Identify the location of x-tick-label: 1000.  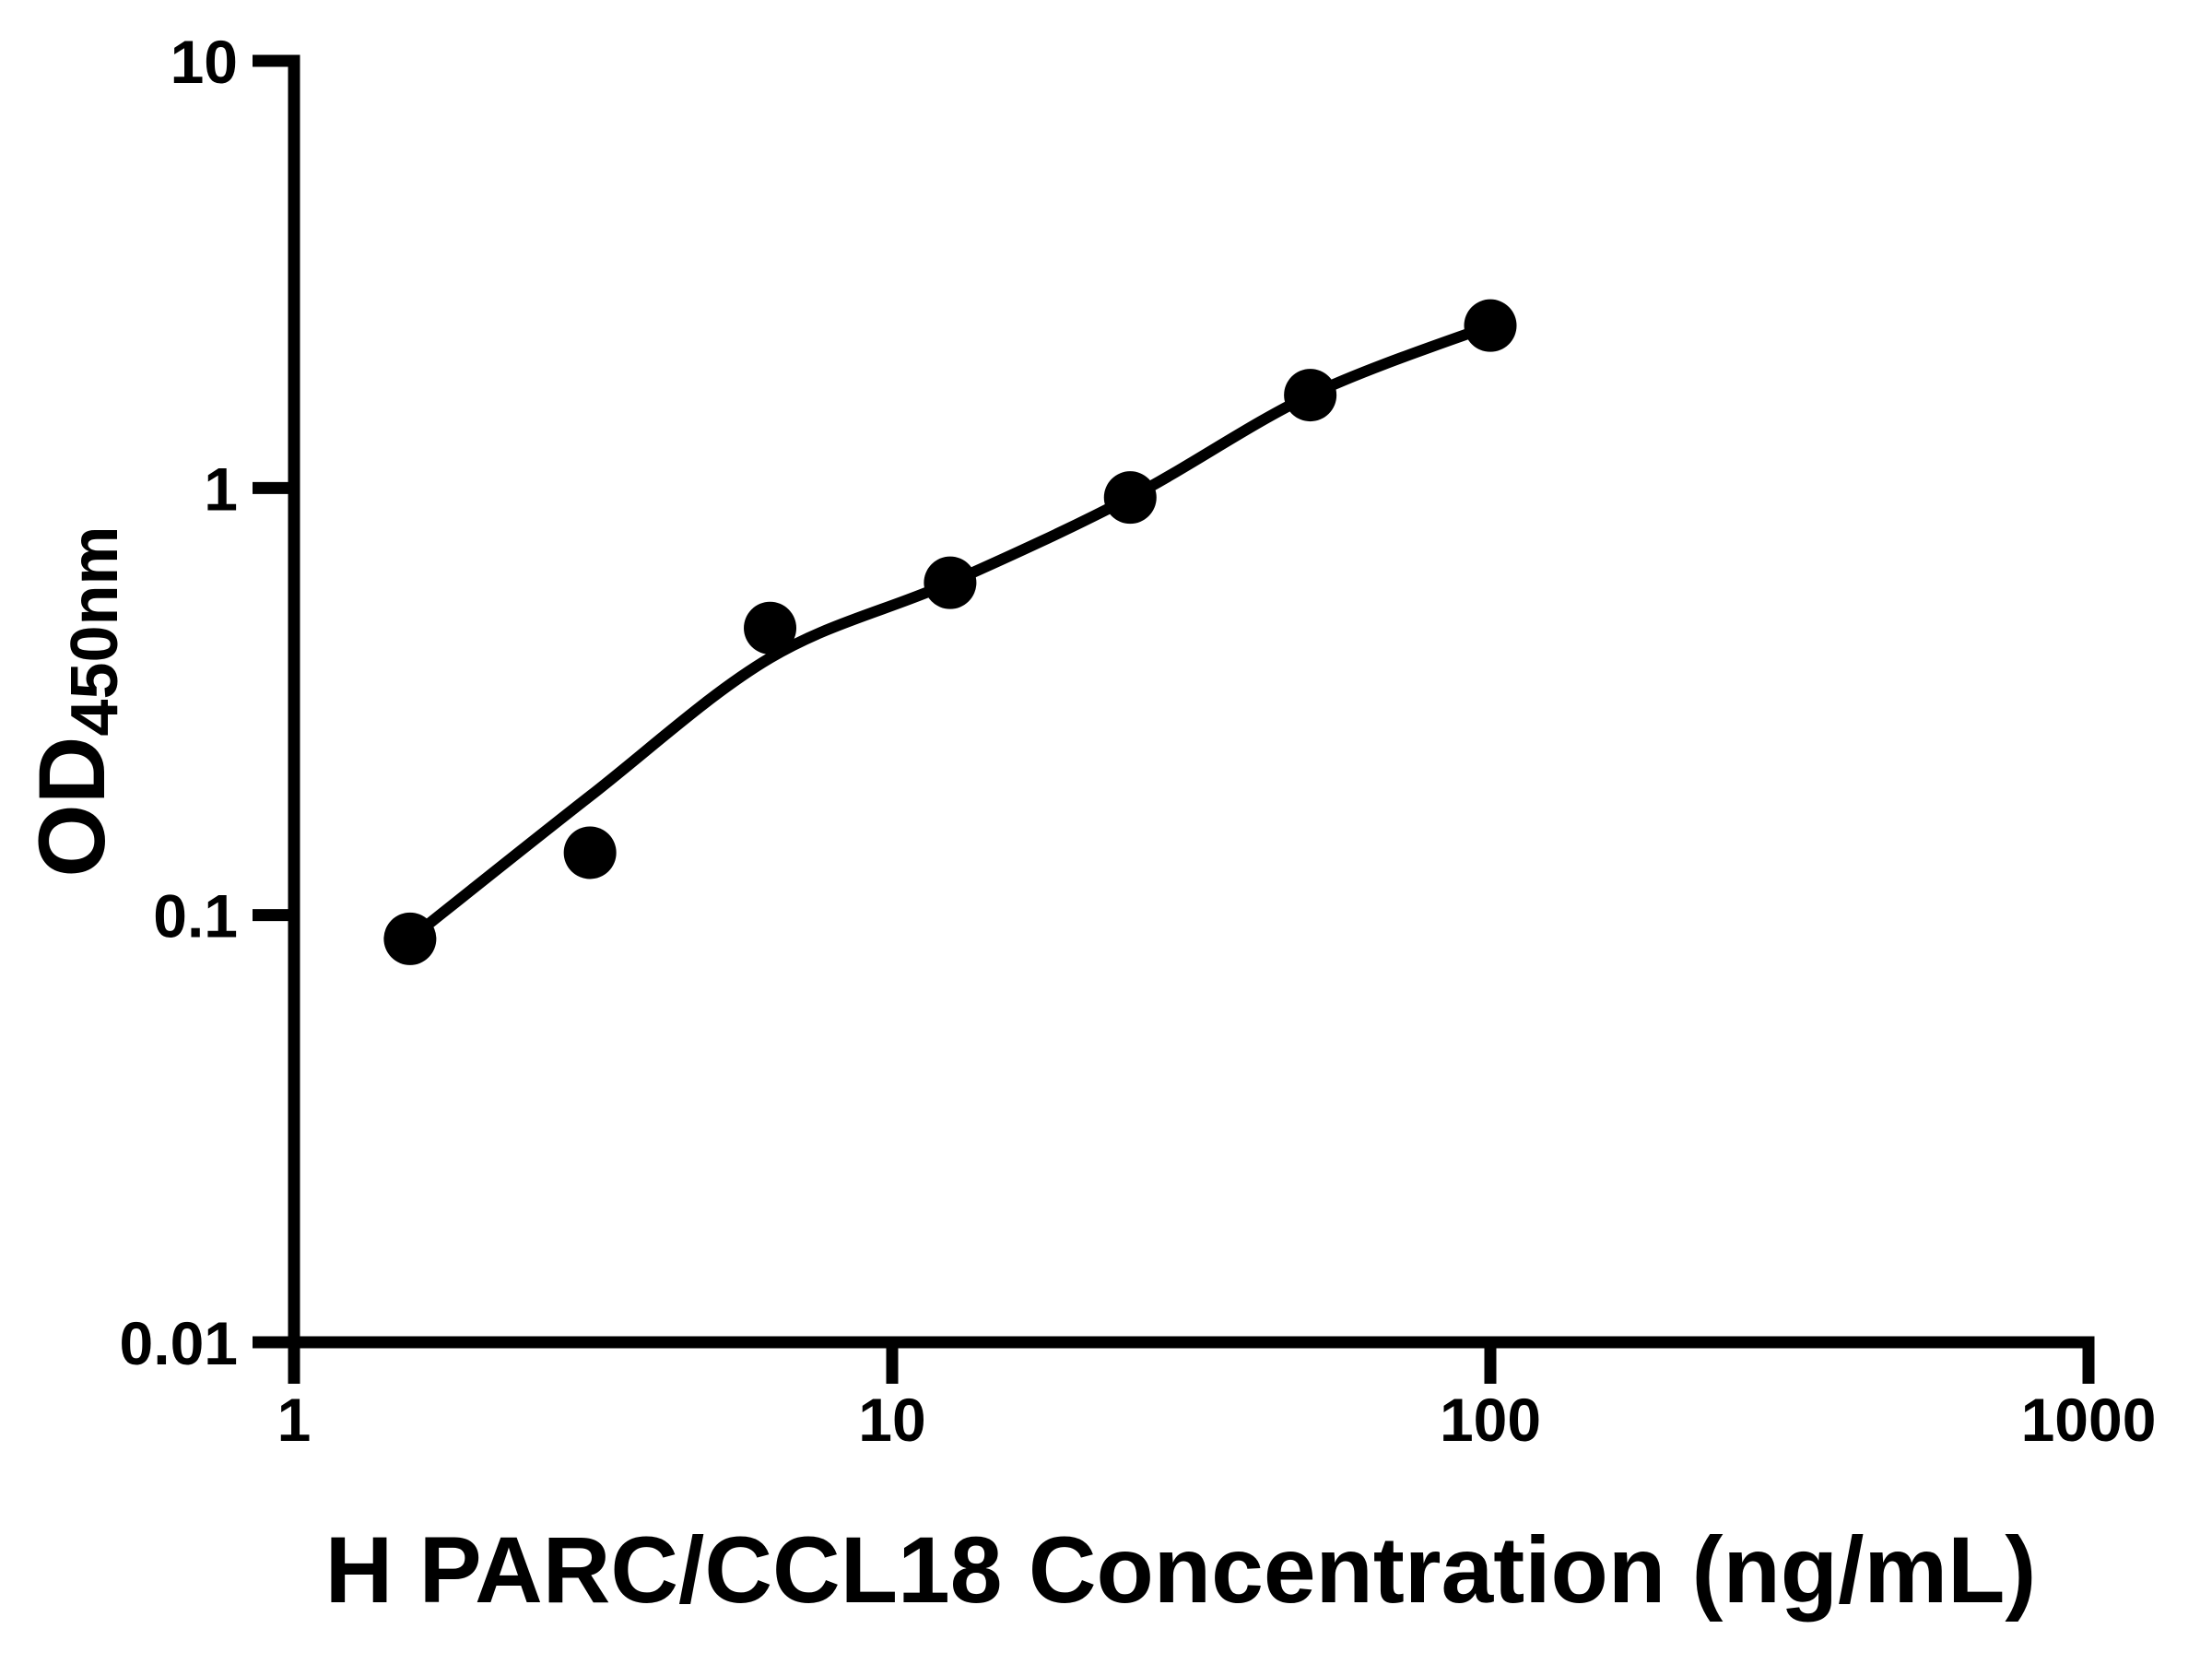
(2089, 1420).